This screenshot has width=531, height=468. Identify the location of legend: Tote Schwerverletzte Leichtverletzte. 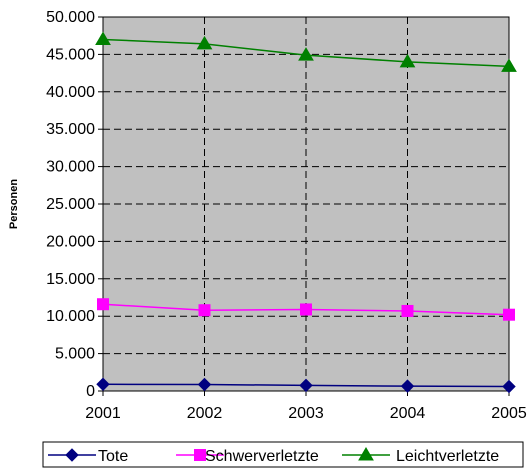
(283, 454).